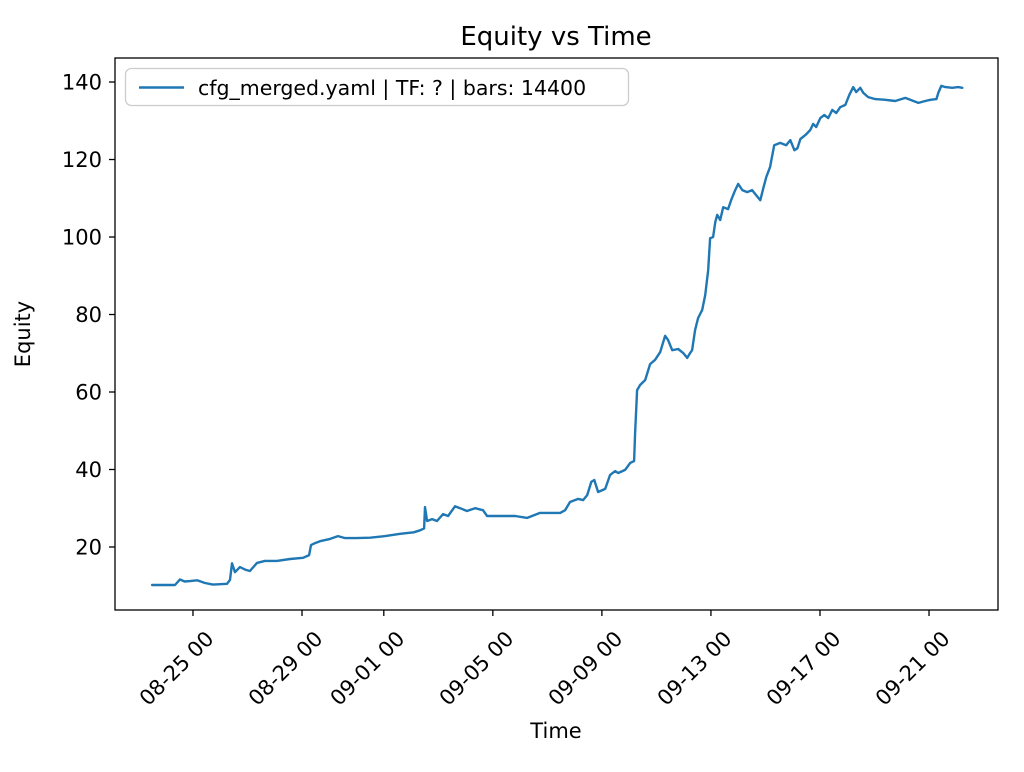 This screenshot has width=1024, height=772. What do you see at coordinates (477, 669) in the screenshot?
I see `x-tick-label: 09-05 00` at bounding box center [477, 669].